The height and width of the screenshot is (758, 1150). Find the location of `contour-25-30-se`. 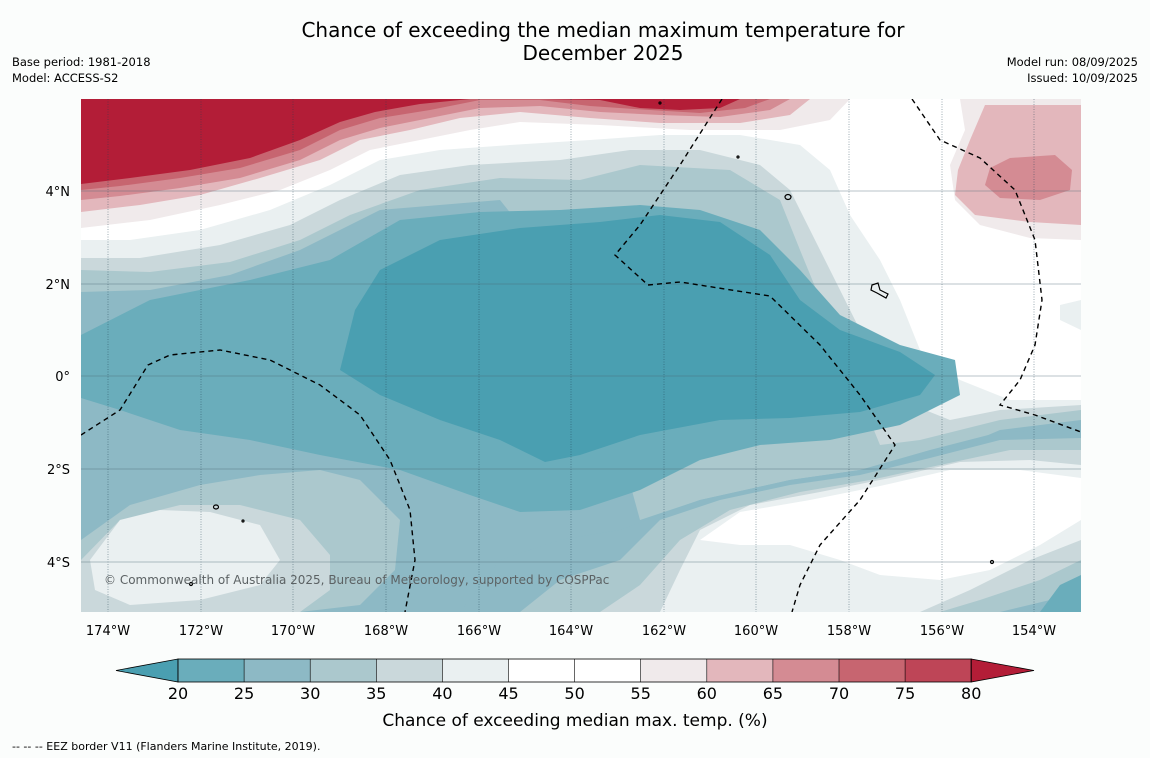

contour-25-30-se is located at coordinates (1060, 593).